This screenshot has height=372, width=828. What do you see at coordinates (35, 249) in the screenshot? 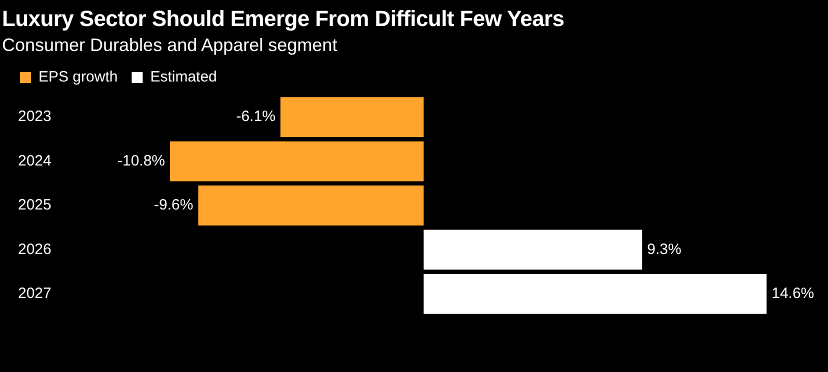
I see `y-tick-label: 2026` at bounding box center [35, 249].